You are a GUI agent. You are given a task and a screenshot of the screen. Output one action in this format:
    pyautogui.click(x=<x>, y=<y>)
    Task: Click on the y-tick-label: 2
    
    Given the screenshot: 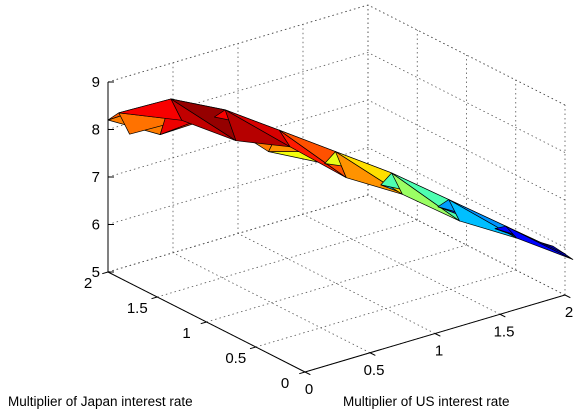 What is the action you would take?
    pyautogui.click(x=88, y=283)
    